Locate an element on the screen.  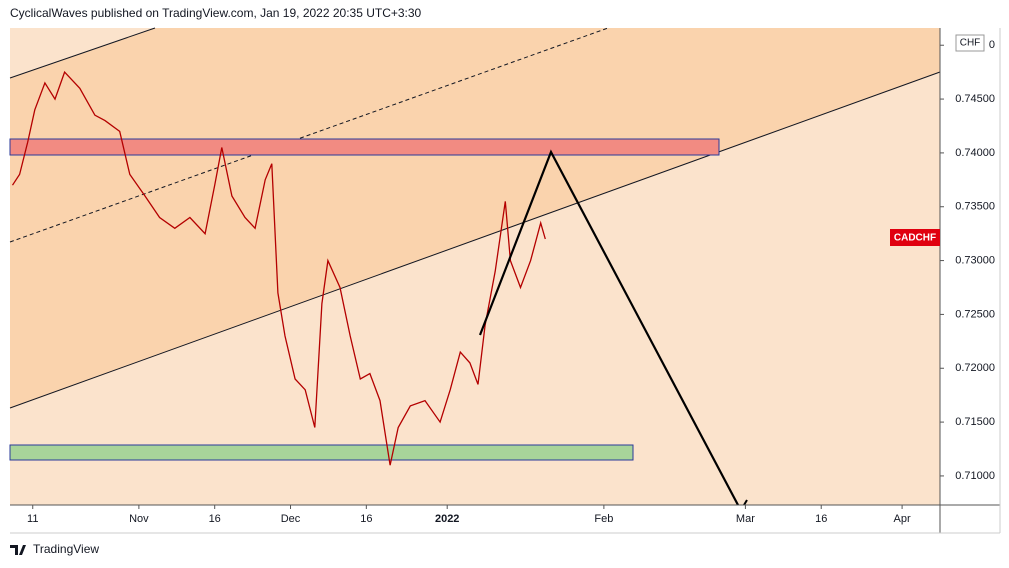
channel-upper is located at coordinates (82, 53).